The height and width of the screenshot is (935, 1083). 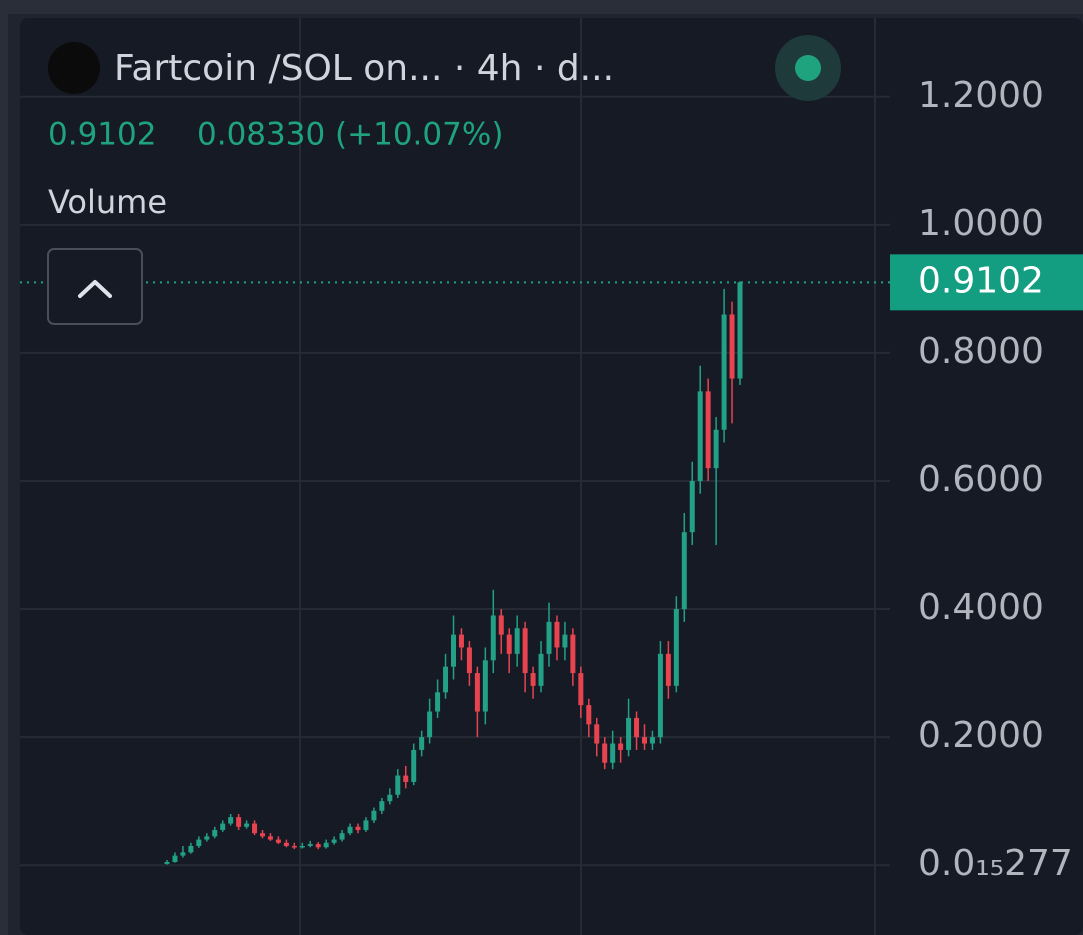 I want to click on y-tick-label: 0.6000, so click(x=981, y=479).